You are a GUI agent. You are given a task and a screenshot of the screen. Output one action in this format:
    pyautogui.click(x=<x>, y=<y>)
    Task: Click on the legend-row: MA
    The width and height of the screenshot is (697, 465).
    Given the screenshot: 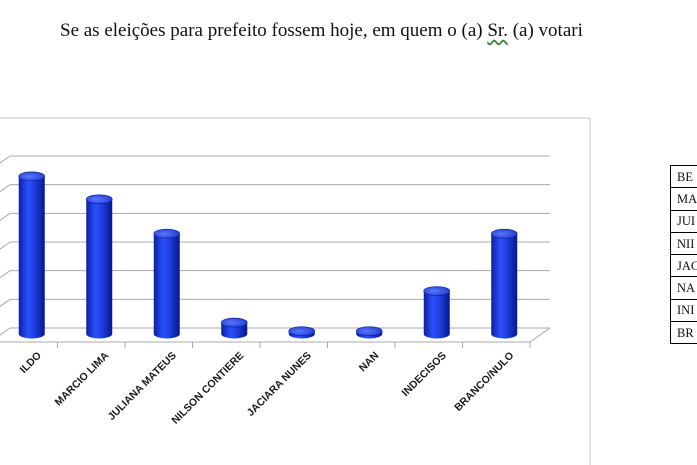 What is the action you would take?
    pyautogui.click(x=683, y=199)
    